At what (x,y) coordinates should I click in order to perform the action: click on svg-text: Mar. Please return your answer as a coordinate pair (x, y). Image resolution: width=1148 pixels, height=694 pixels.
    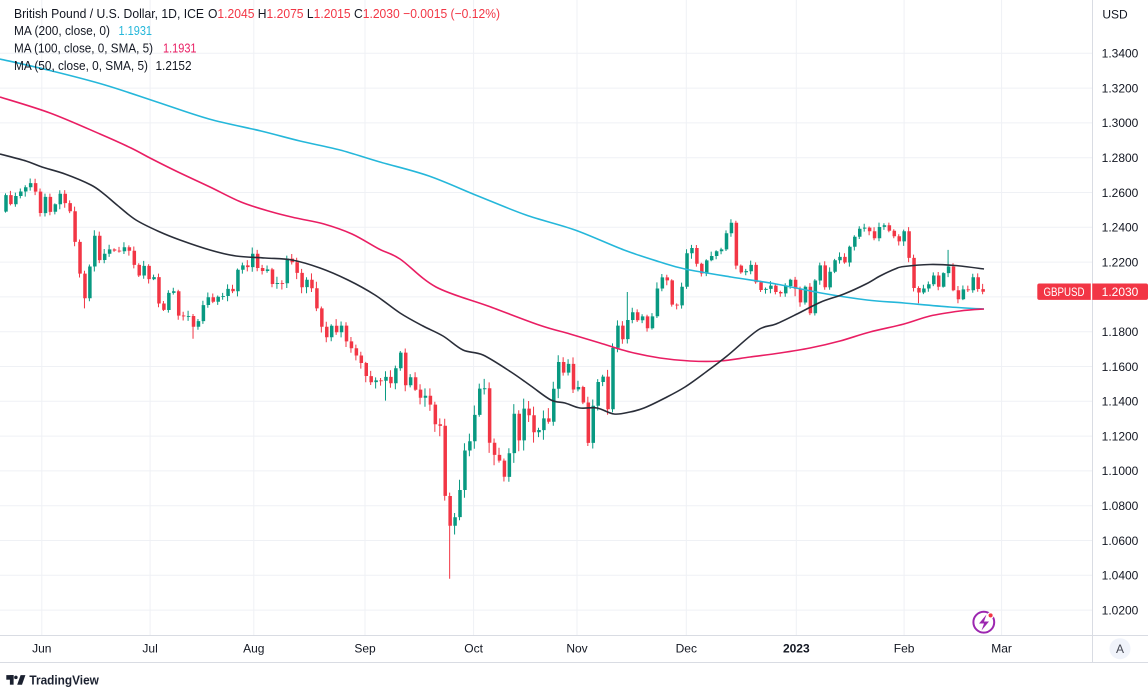
    Looking at the image, I should click on (1001, 649).